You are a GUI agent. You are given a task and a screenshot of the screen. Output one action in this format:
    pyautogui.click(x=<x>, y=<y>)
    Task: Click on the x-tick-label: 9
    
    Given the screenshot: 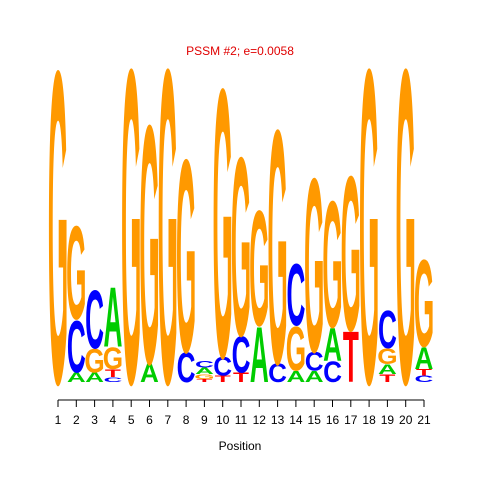 What is the action you would take?
    pyautogui.click(x=204, y=420)
    